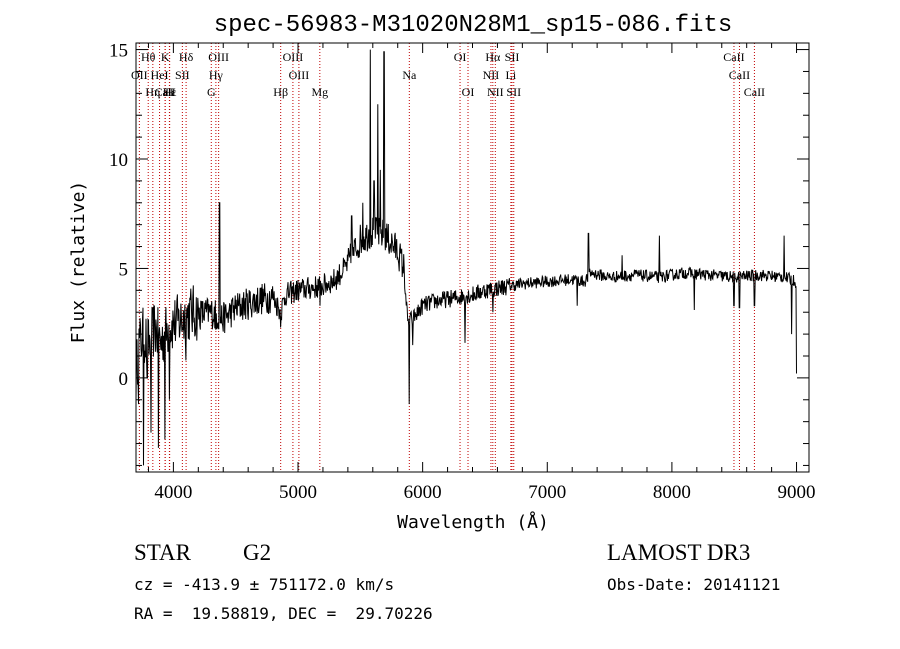 The height and width of the screenshot is (649, 900). Describe the element at coordinates (148, 57) in the screenshot. I see `spectral-line-label: Hθ` at that location.